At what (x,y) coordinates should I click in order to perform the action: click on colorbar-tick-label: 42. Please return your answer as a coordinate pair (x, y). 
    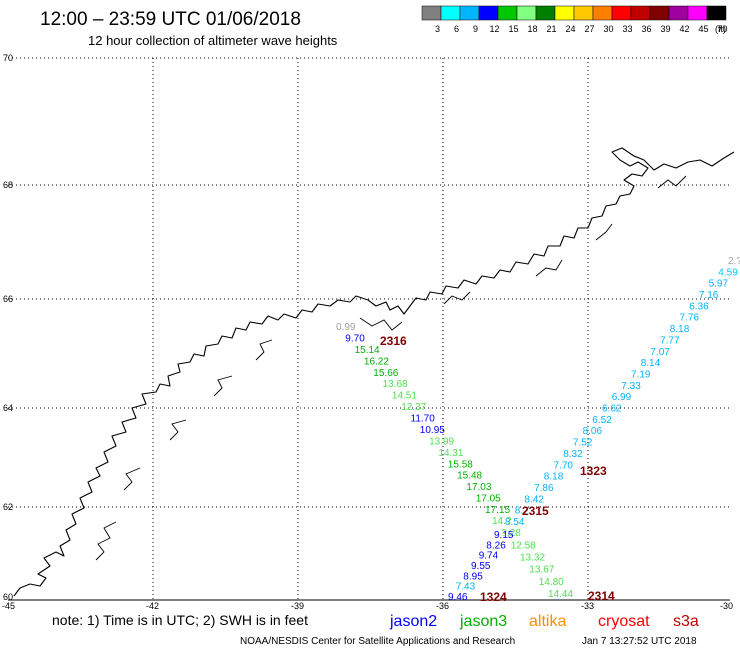
    Looking at the image, I should click on (684, 29).